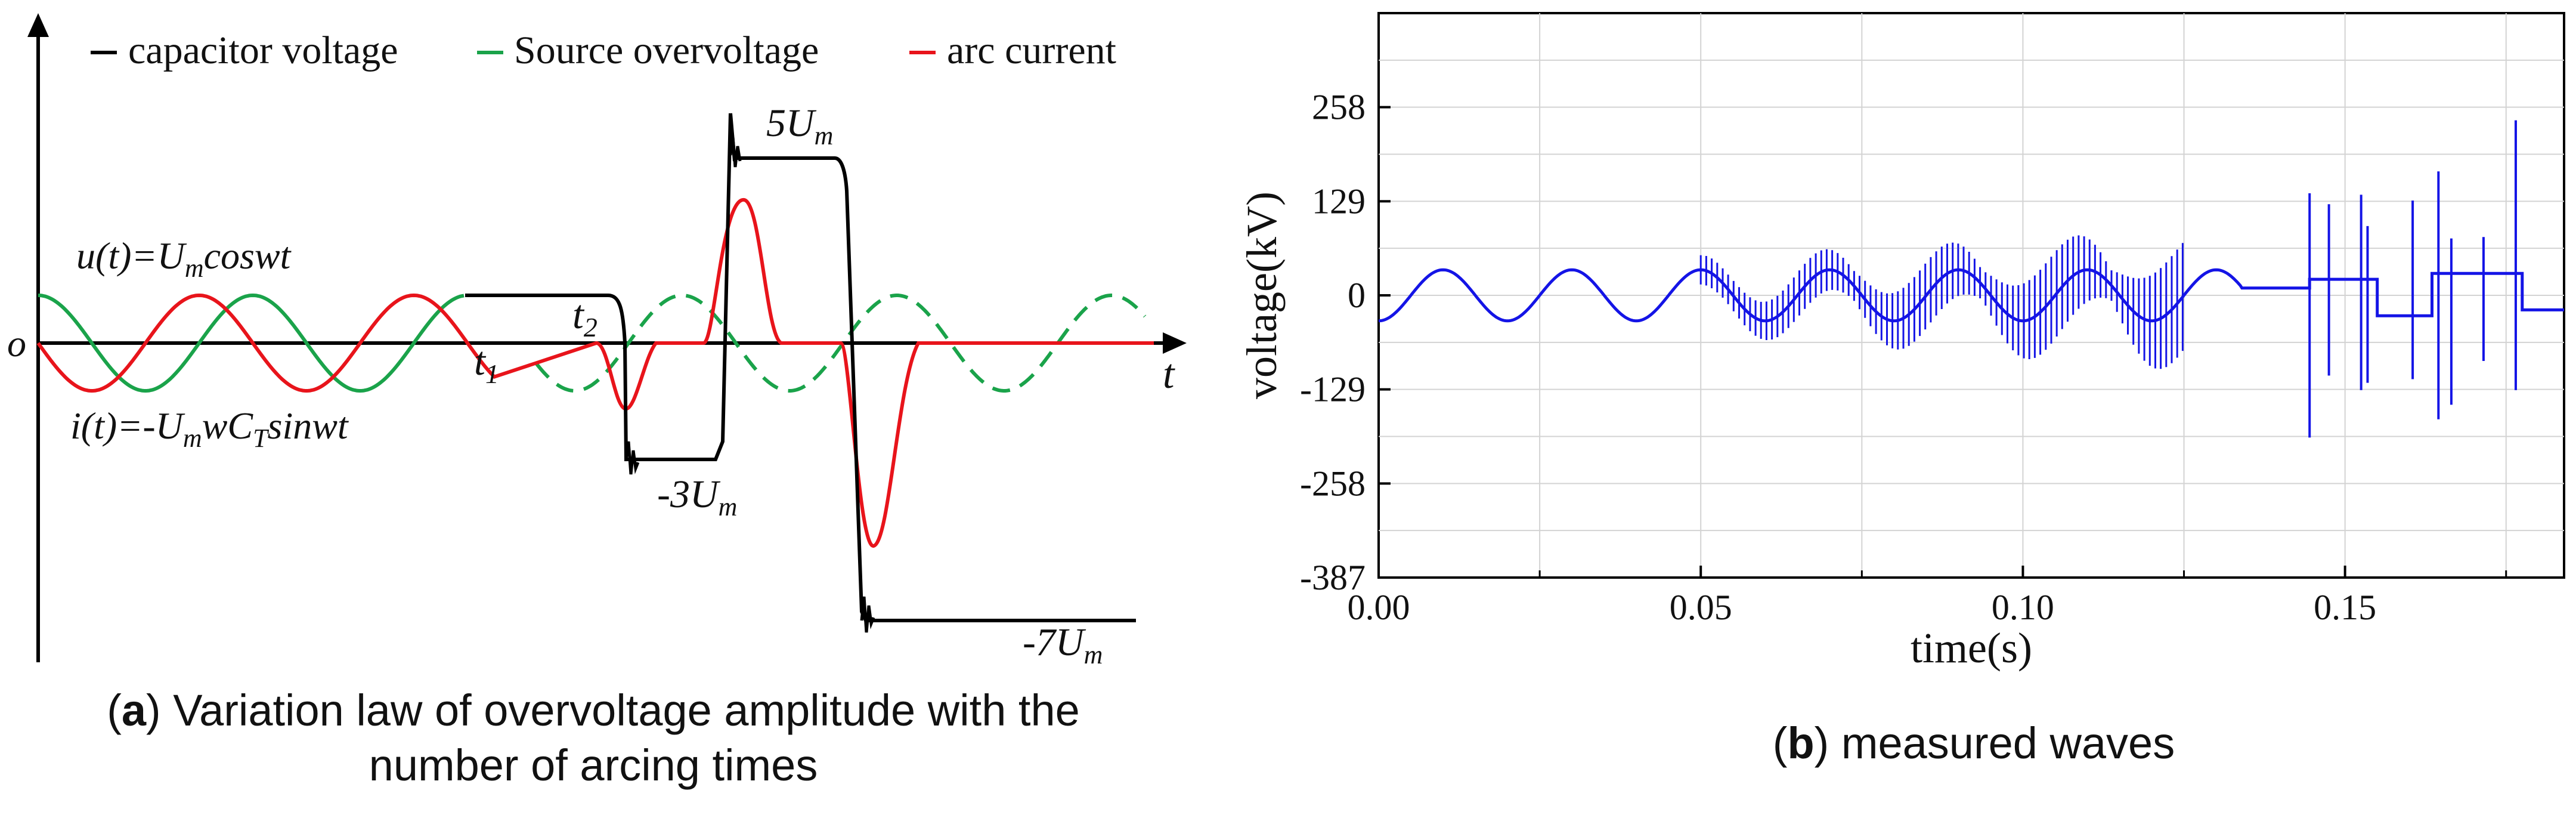 This screenshot has height=818, width=2576. Describe the element at coordinates (1032, 50) in the screenshot. I see `legend-label-arc-current: arc current` at that location.